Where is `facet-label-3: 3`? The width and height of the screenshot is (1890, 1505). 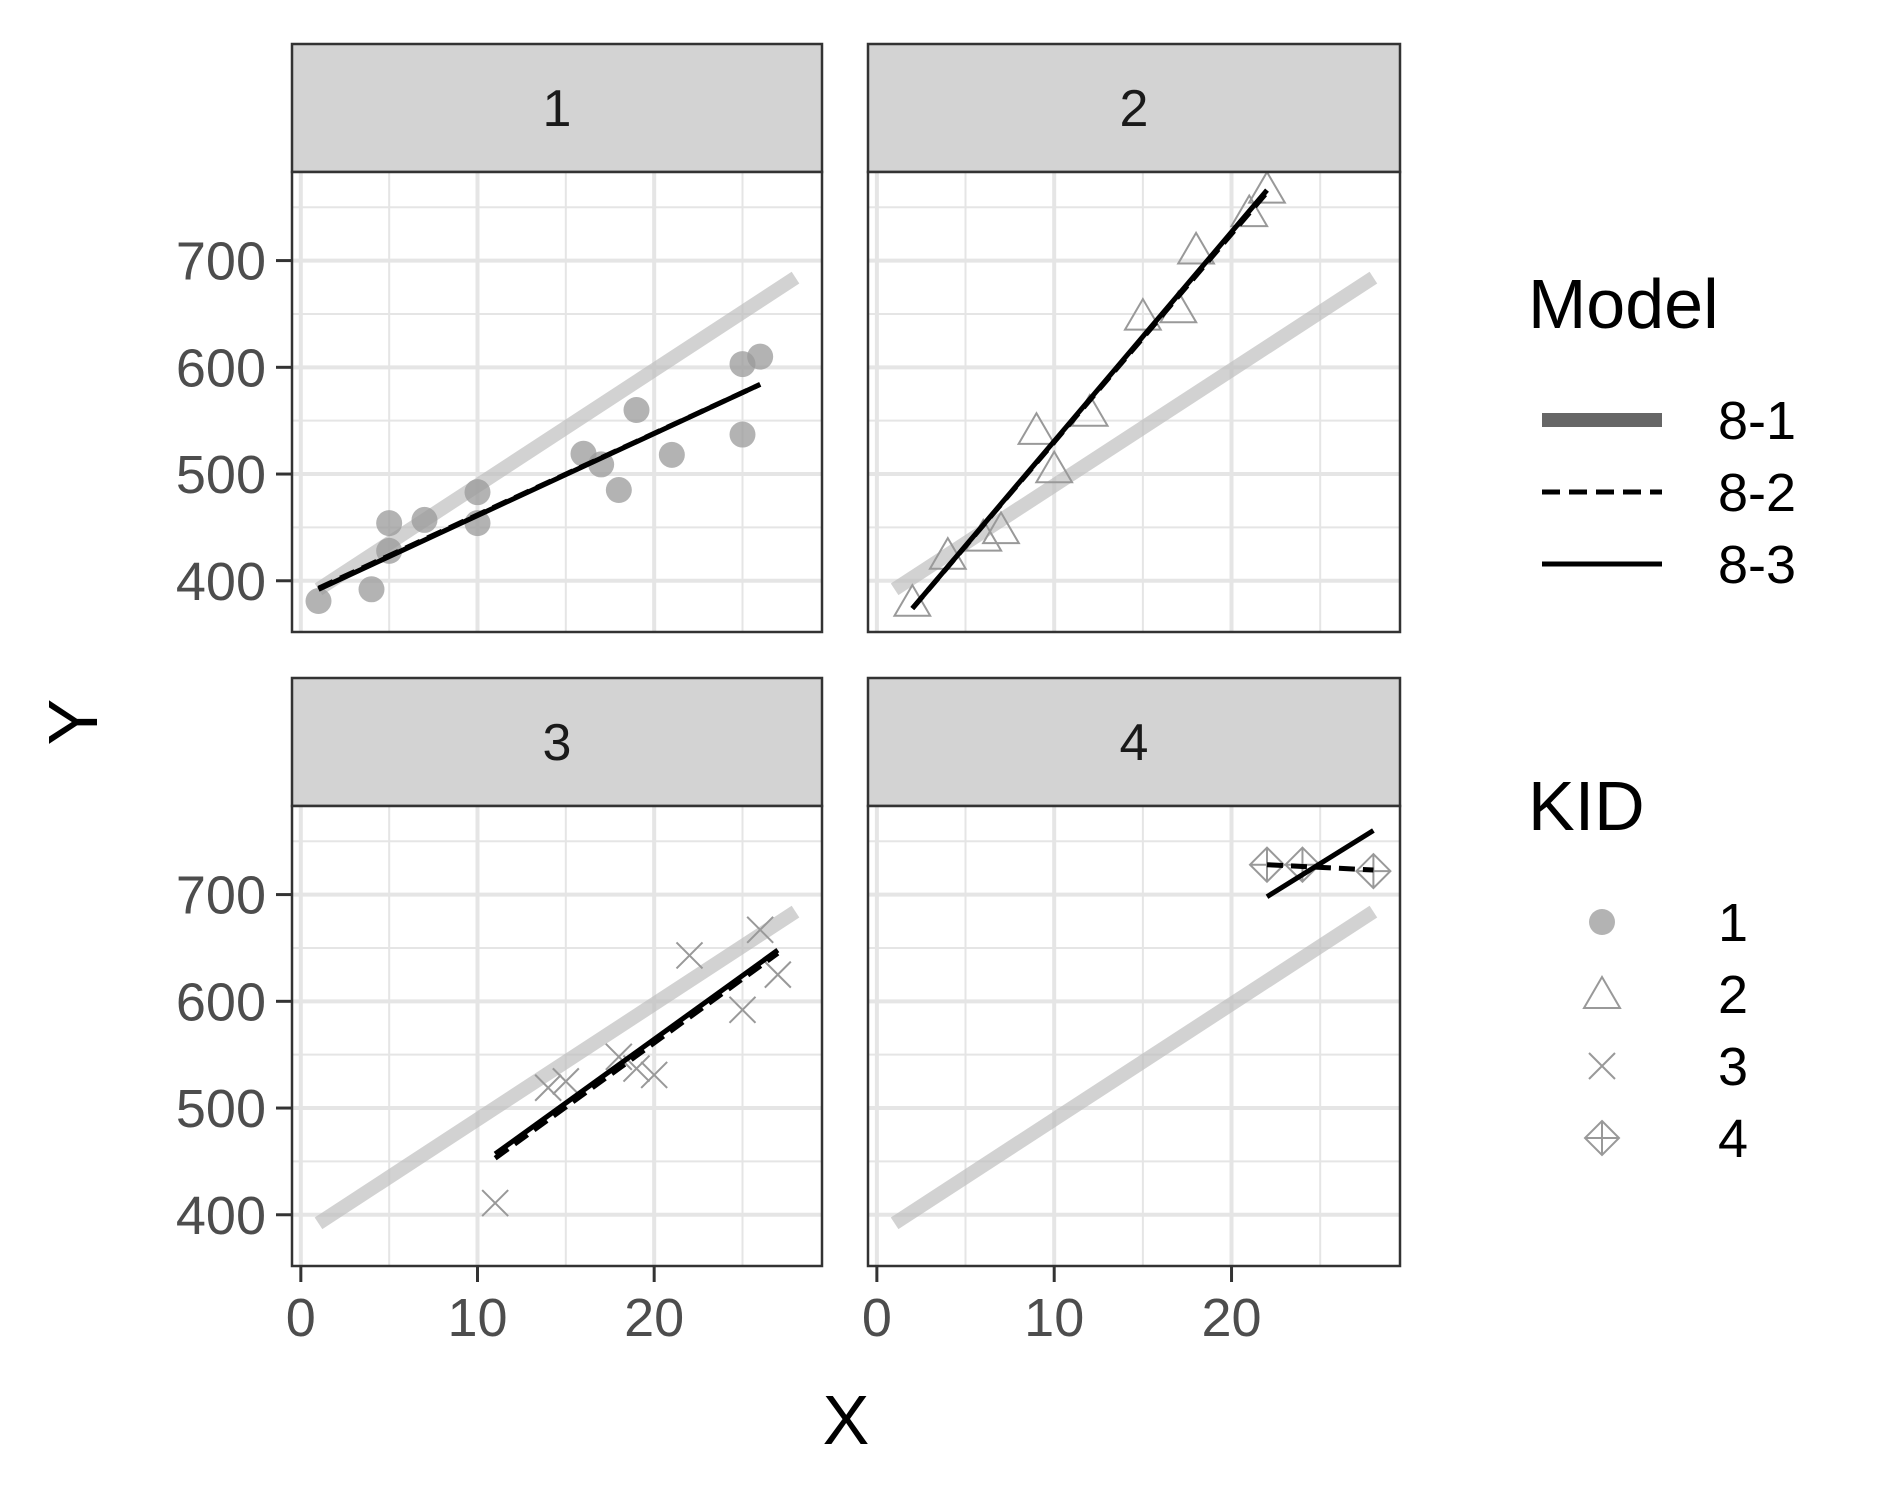
facet-label-3: 3 is located at coordinates (557, 743).